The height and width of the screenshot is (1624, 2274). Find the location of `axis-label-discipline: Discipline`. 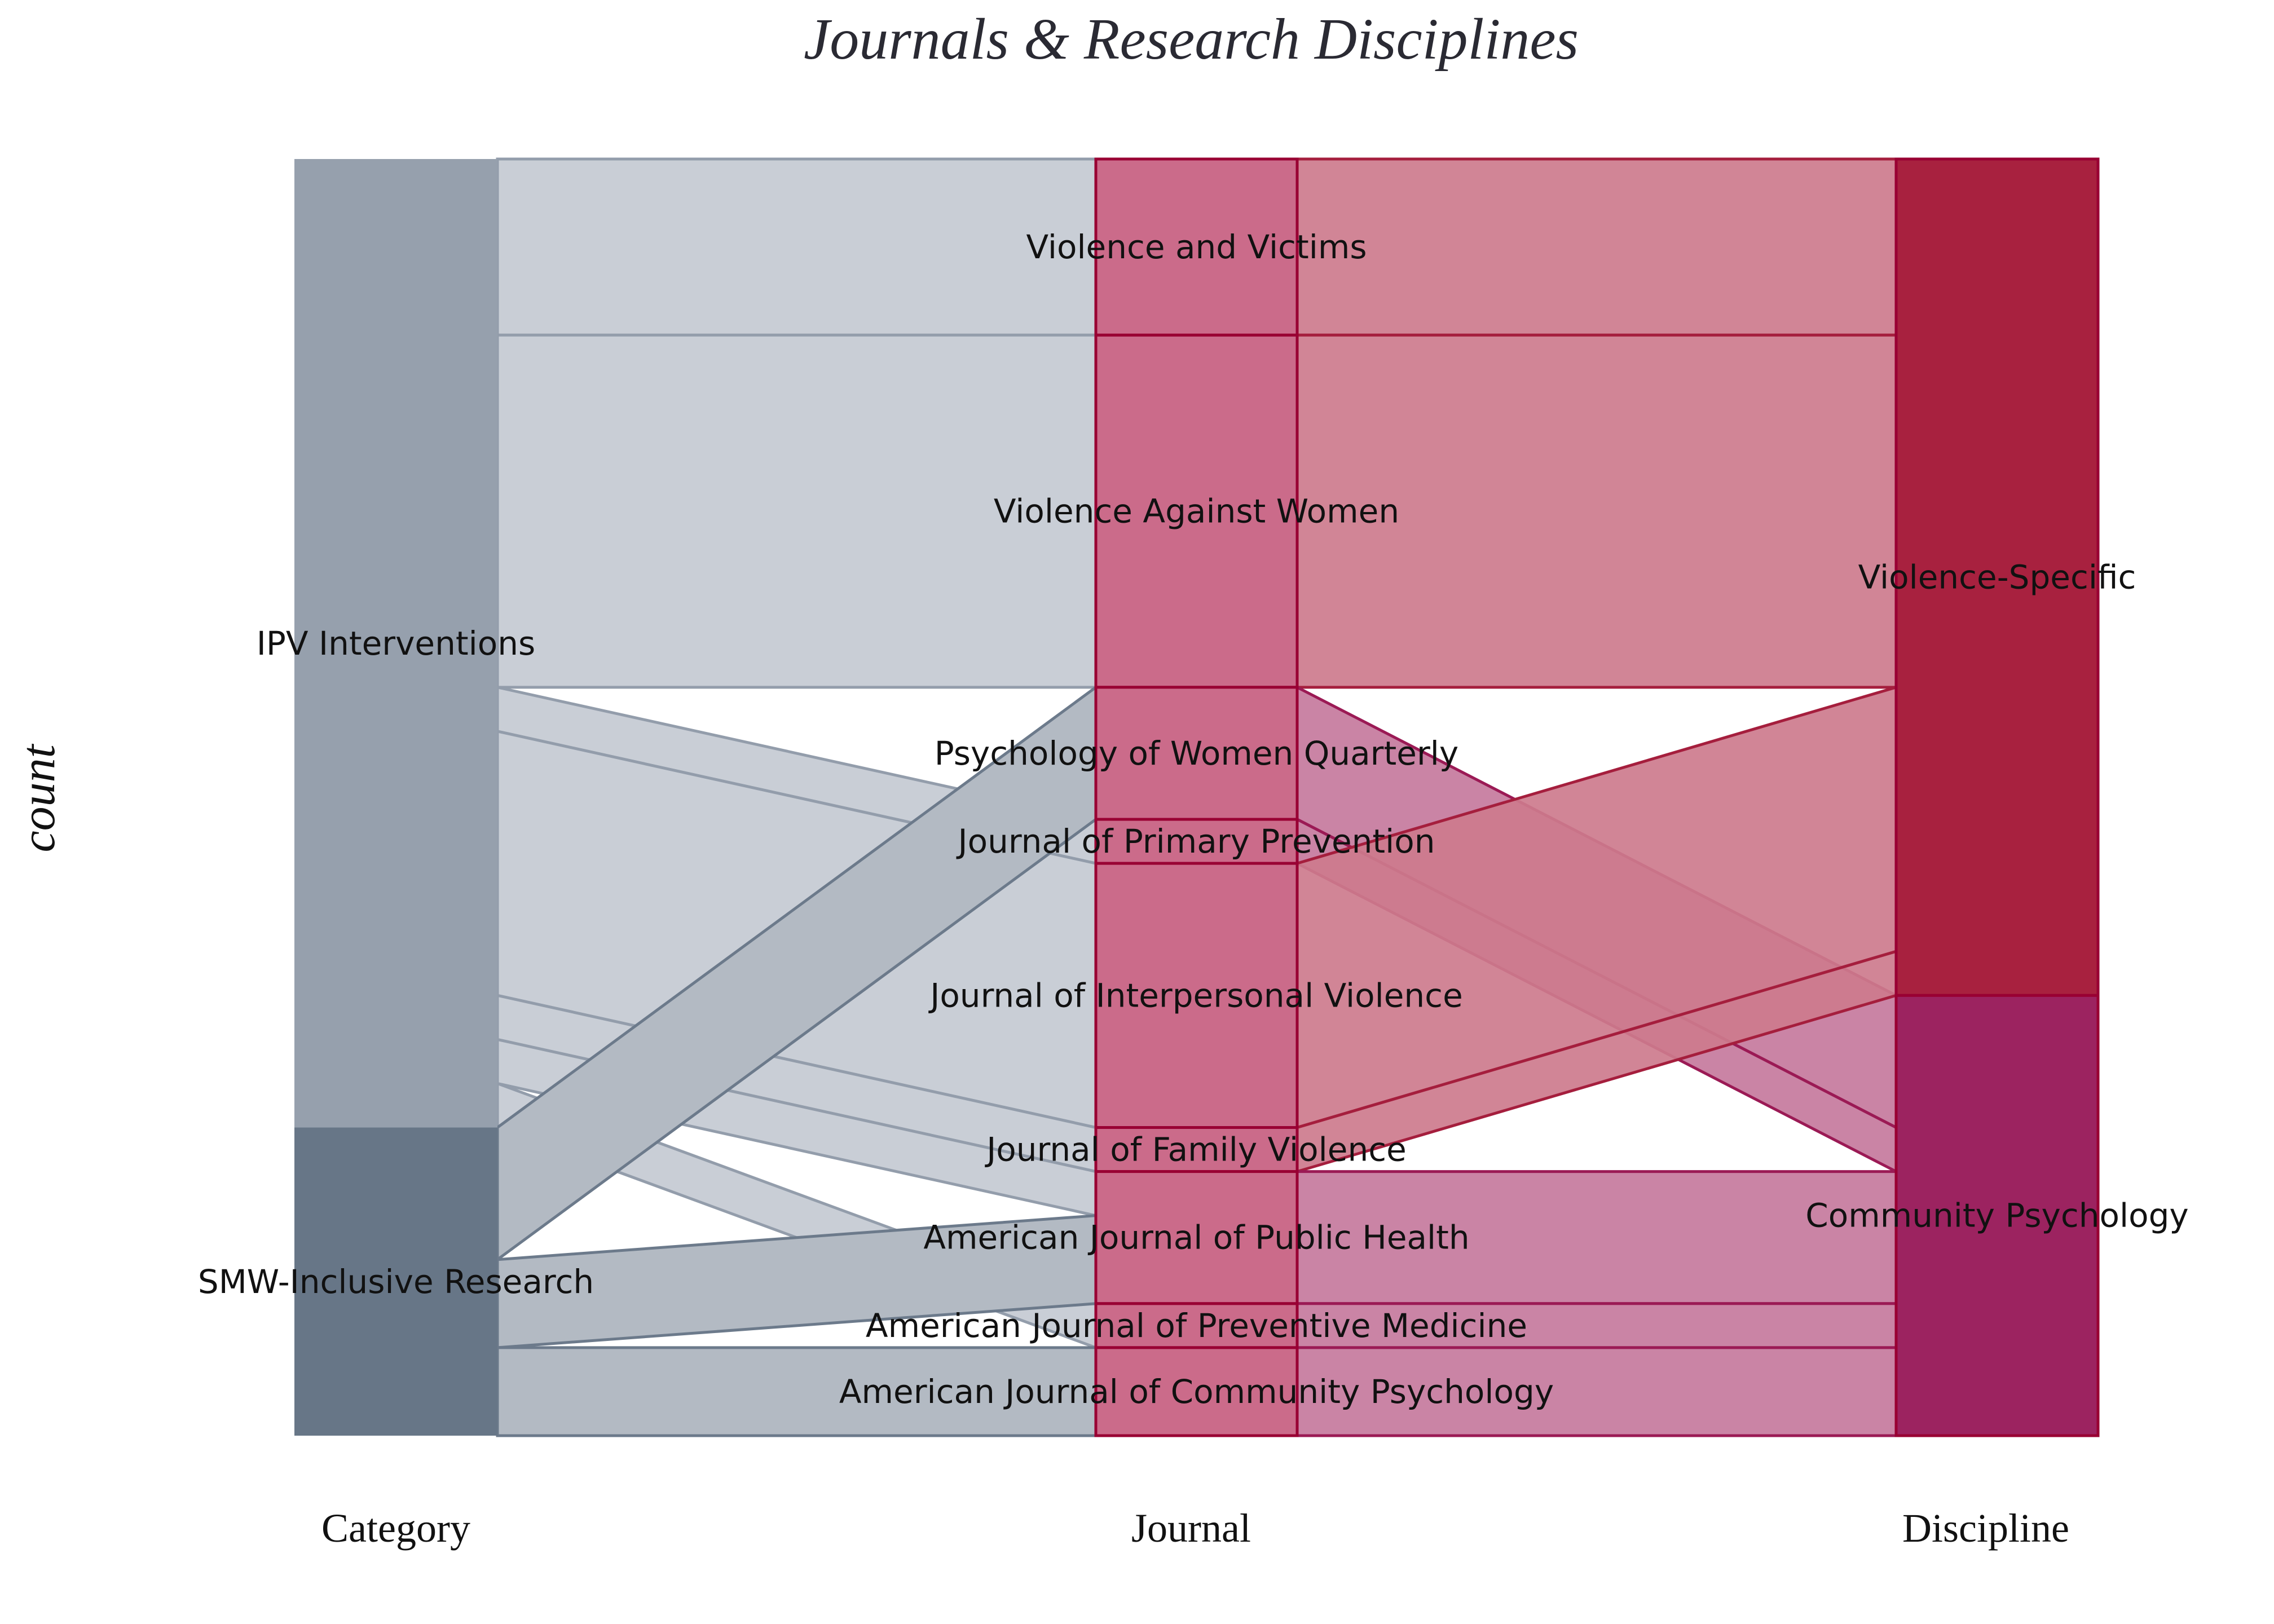

axis-label-discipline: Discipline is located at coordinates (1985, 1528).